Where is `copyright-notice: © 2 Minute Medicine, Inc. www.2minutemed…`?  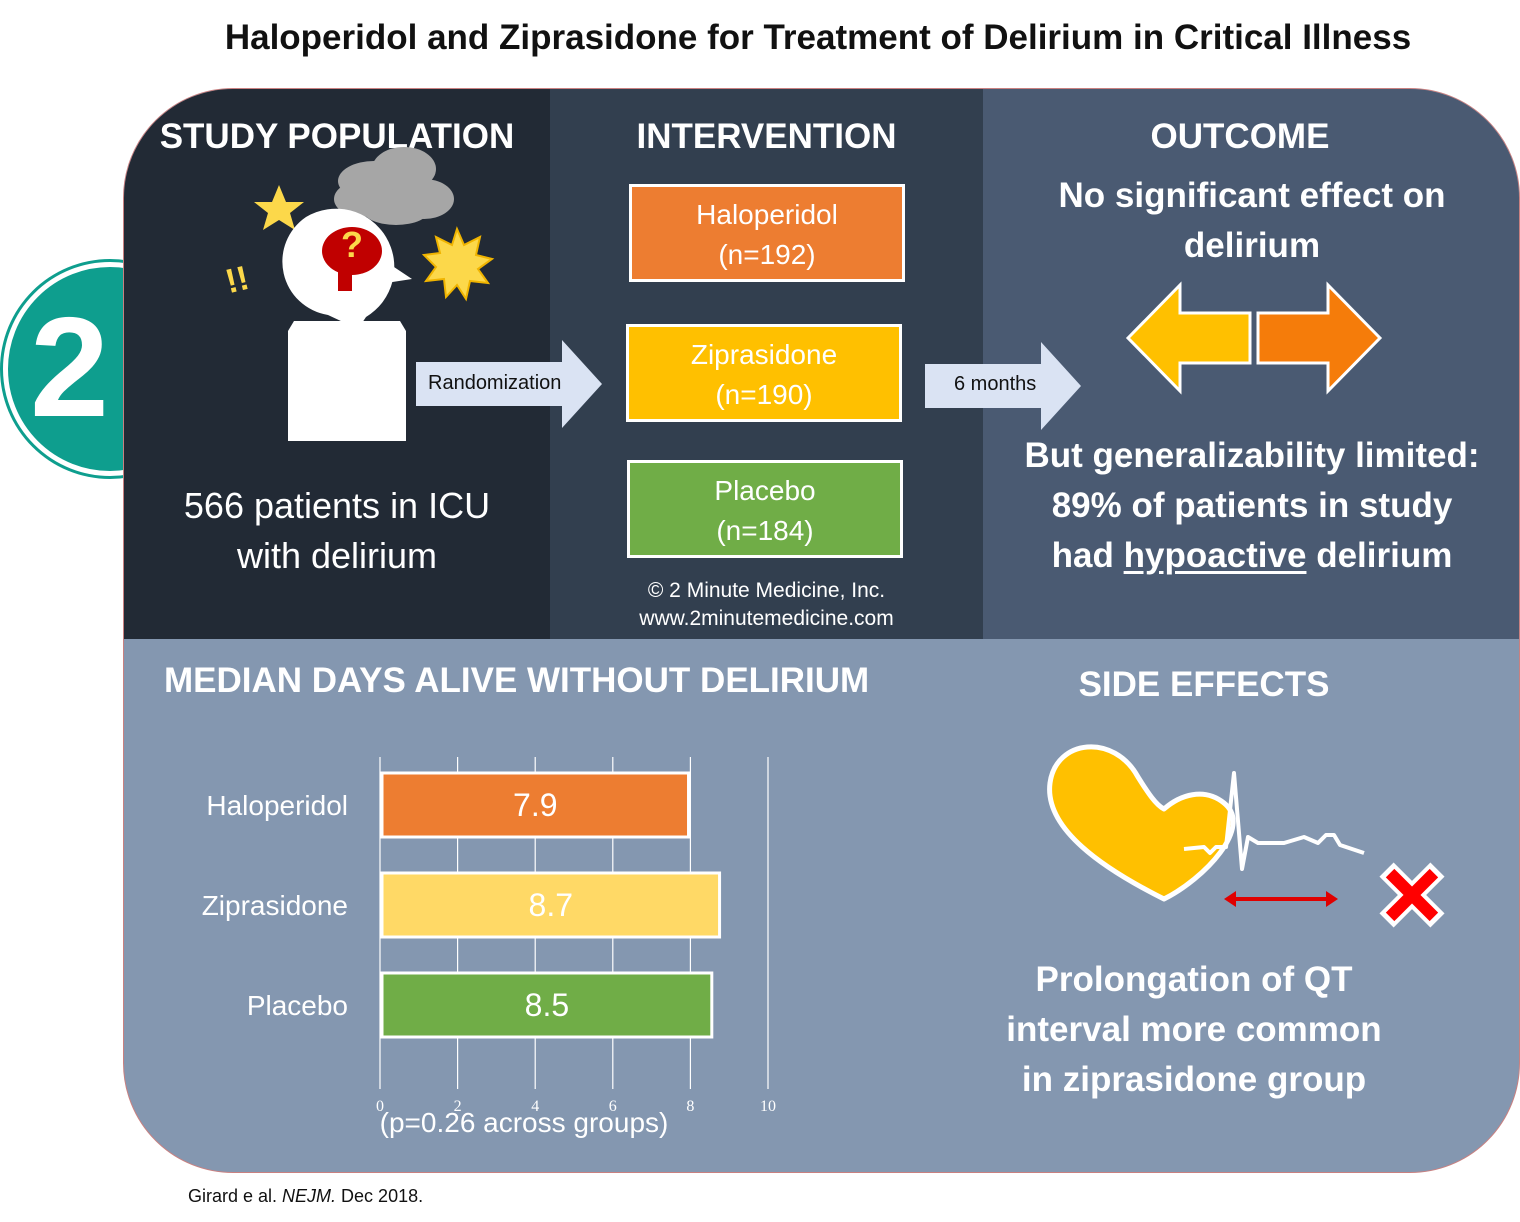 copyright-notice: © 2 Minute Medicine, Inc. www.2minutemed… is located at coordinates (766, 605).